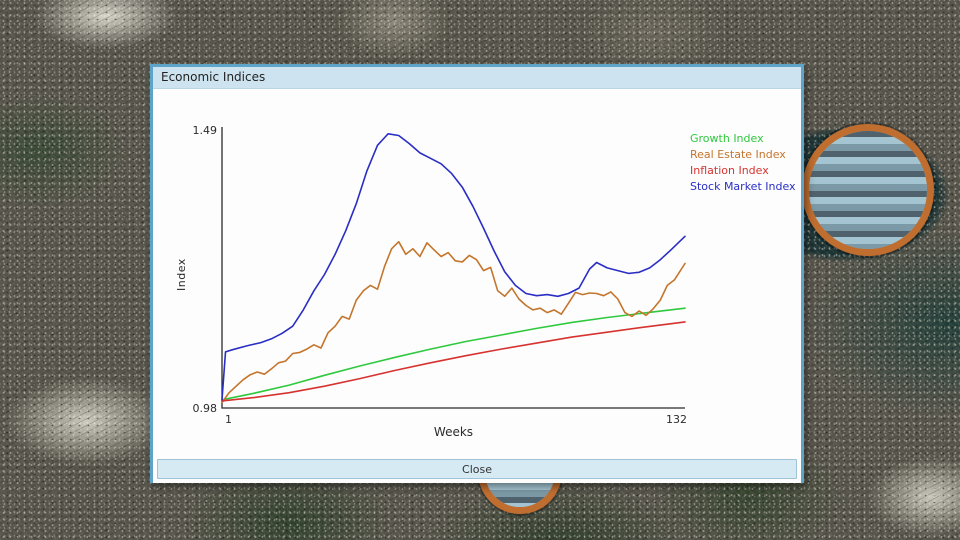 Image resolution: width=960 pixels, height=540 pixels. Describe the element at coordinates (213, 77) in the screenshot. I see `dialog-title: Economic Indices` at that location.